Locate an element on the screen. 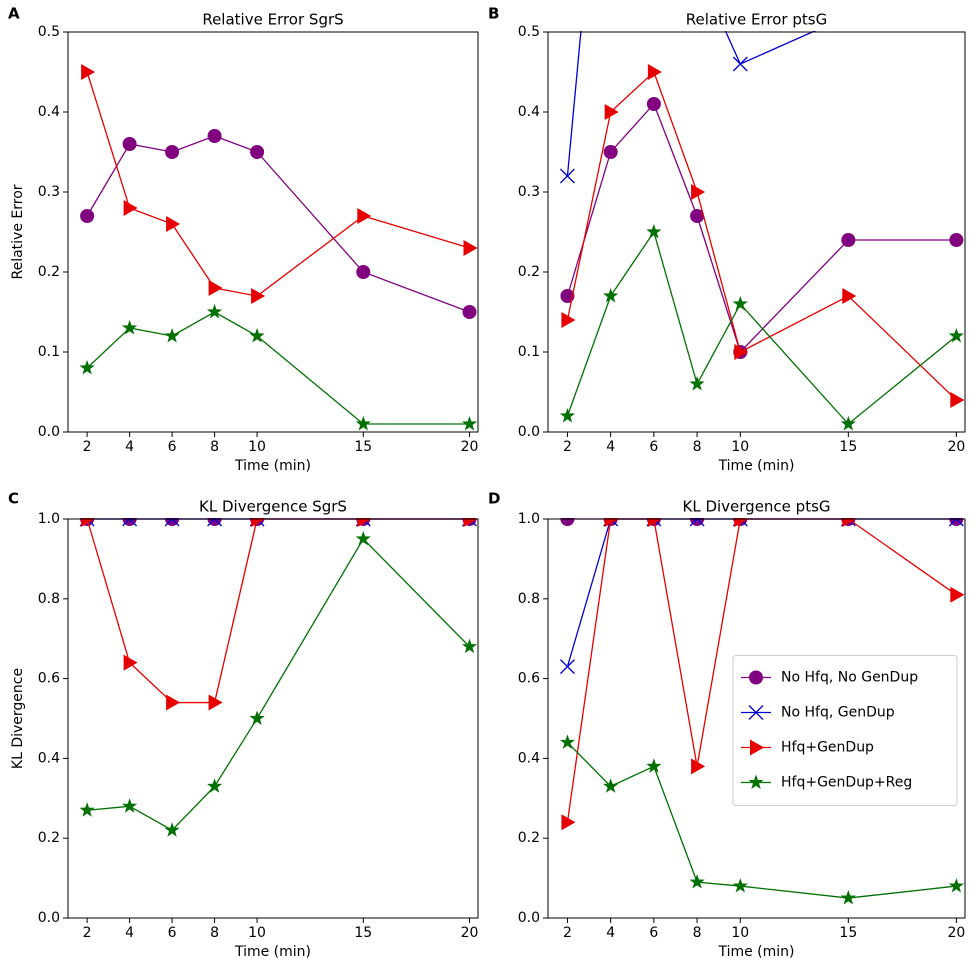 The width and height of the screenshot is (976, 976). panel-label: A is located at coordinates (14, 14).